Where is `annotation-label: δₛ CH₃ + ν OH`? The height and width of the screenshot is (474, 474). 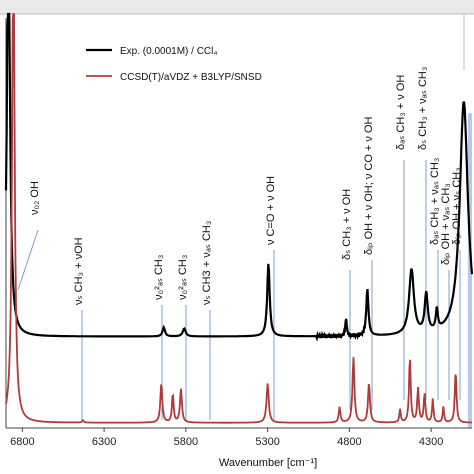
annotation-label: δₛ CH₃ + ν OH is located at coordinates (347, 224).